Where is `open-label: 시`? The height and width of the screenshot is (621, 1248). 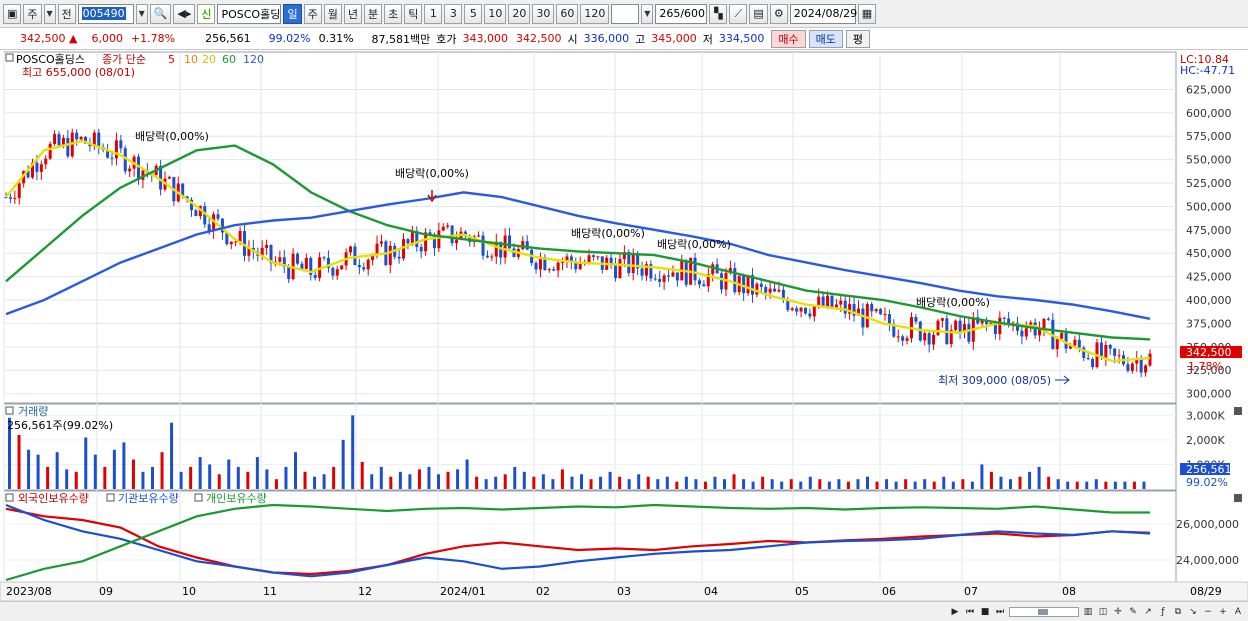
open-label: 시 is located at coordinates (572, 39).